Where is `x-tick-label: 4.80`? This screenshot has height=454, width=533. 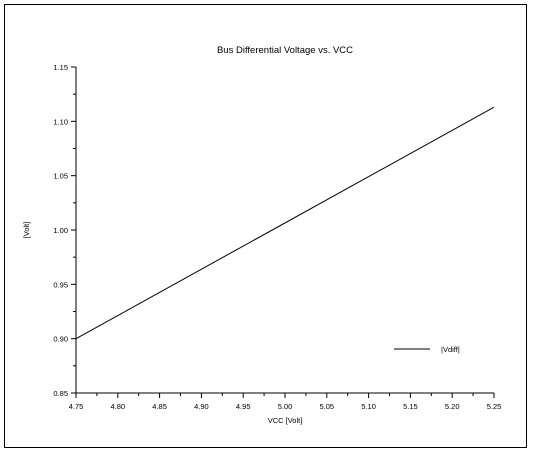 x-tick-label: 4.80 is located at coordinates (117, 406).